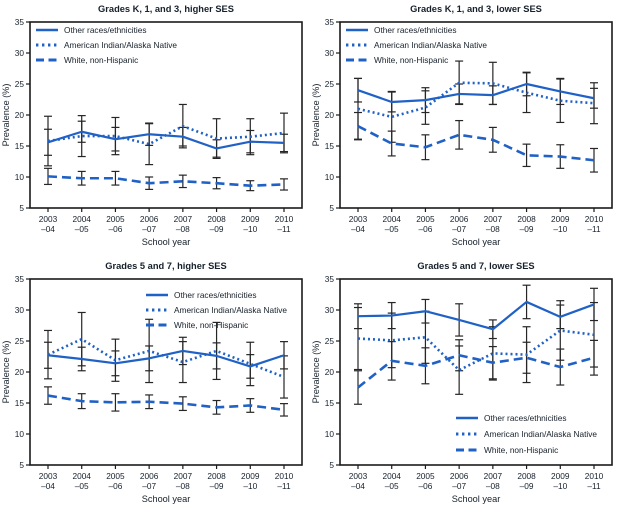 The width and height of the screenshot is (620, 514). What do you see at coordinates (475, 266) in the screenshot?
I see `svg-text: Grades 5 and 7, lower SES` at bounding box center [475, 266].